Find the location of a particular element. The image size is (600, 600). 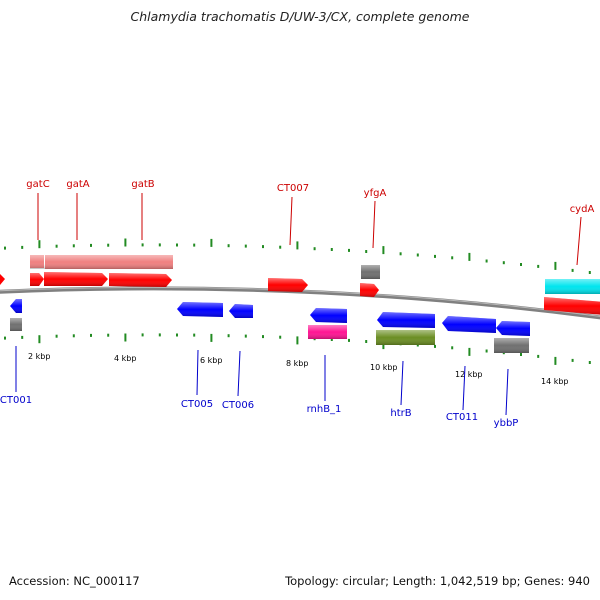

gene-label-CT001: CT001 is located at coordinates (16, 400).